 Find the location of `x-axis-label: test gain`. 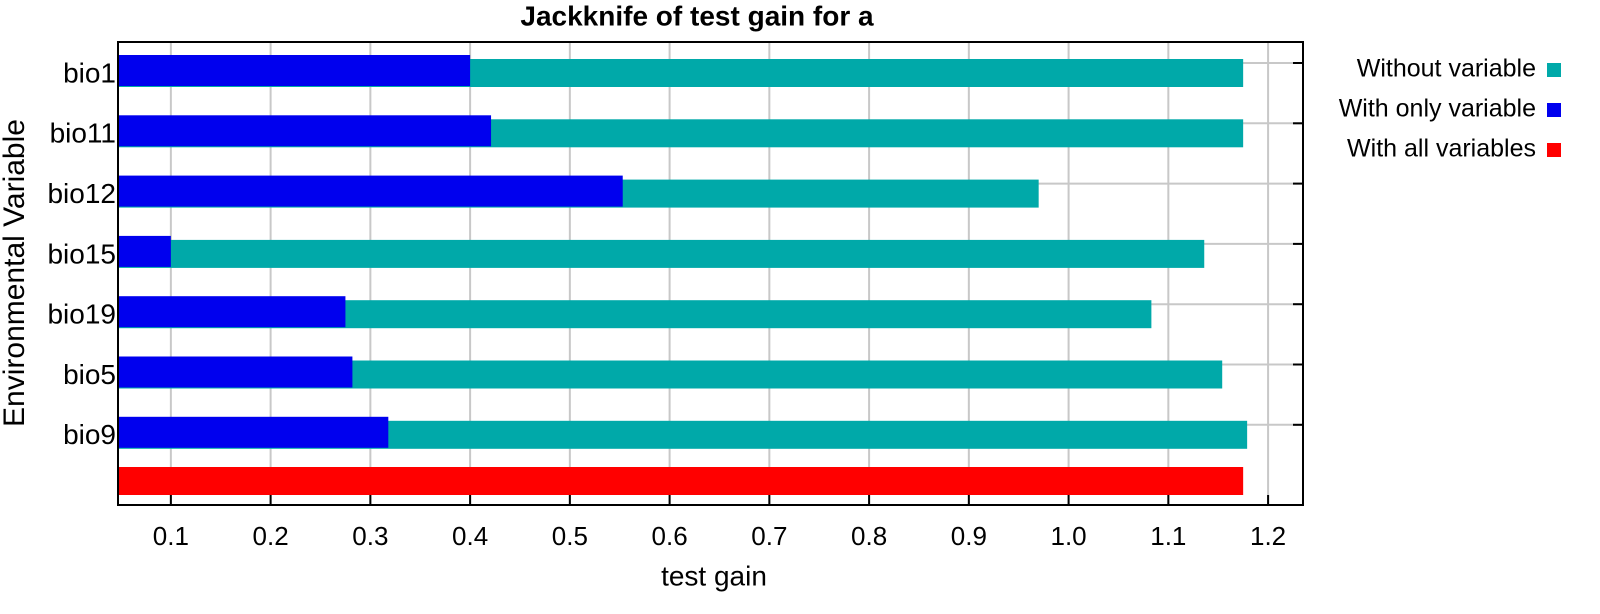

x-axis-label: test gain is located at coordinates (714, 575).